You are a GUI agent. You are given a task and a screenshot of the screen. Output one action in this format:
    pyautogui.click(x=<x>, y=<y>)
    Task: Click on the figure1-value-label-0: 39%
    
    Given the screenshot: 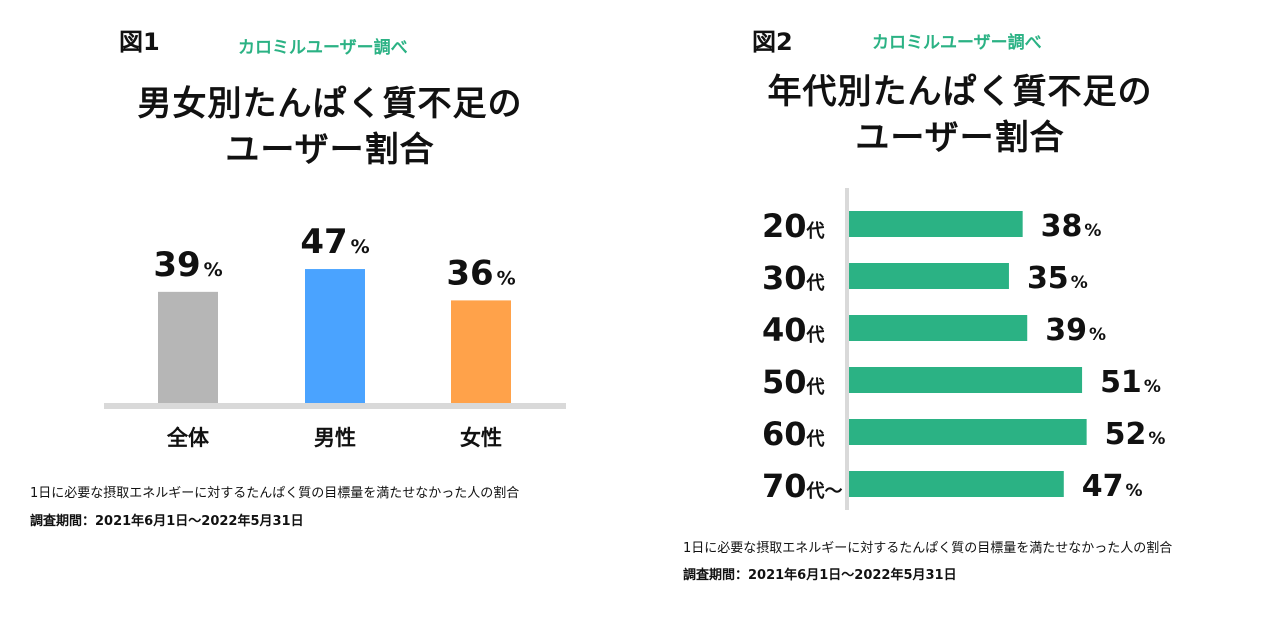 What is the action you would take?
    pyautogui.click(x=187, y=265)
    